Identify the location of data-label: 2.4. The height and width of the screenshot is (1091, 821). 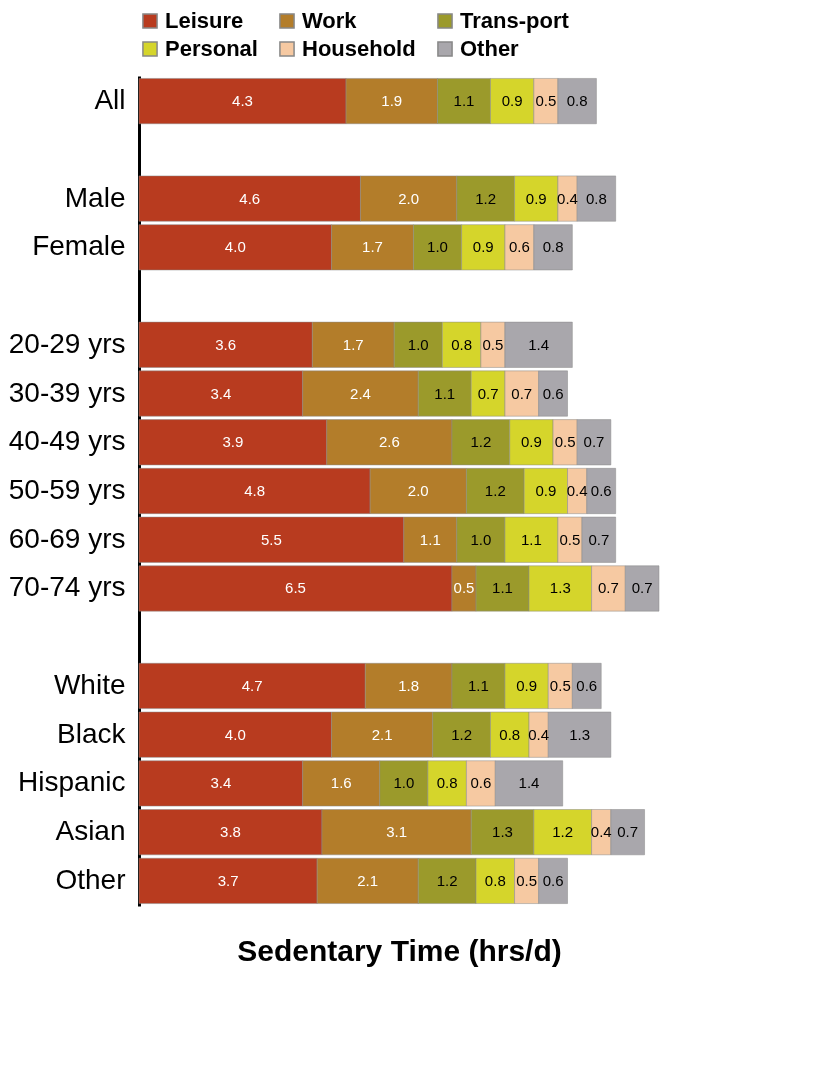
(360, 393).